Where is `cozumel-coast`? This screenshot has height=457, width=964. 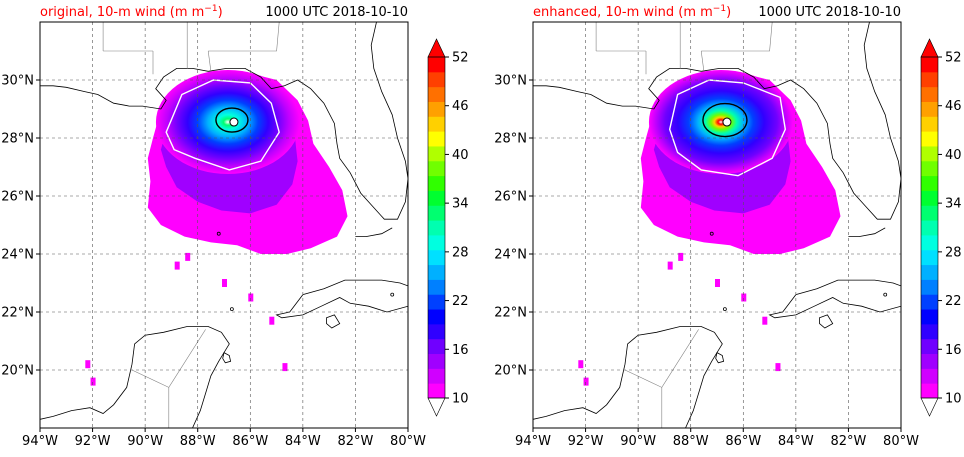 cozumel-coast is located at coordinates (720, 357).